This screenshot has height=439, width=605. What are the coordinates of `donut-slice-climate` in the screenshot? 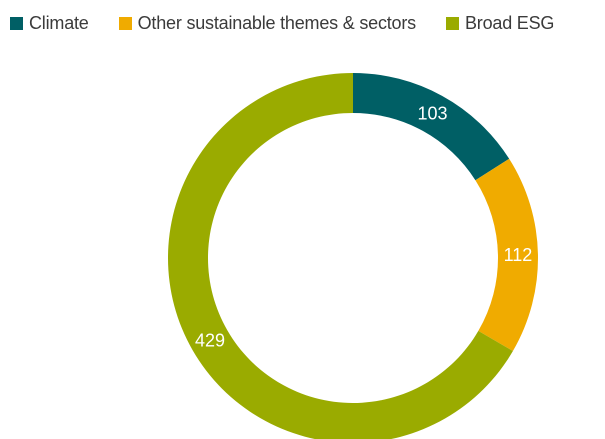 It's located at (431, 127).